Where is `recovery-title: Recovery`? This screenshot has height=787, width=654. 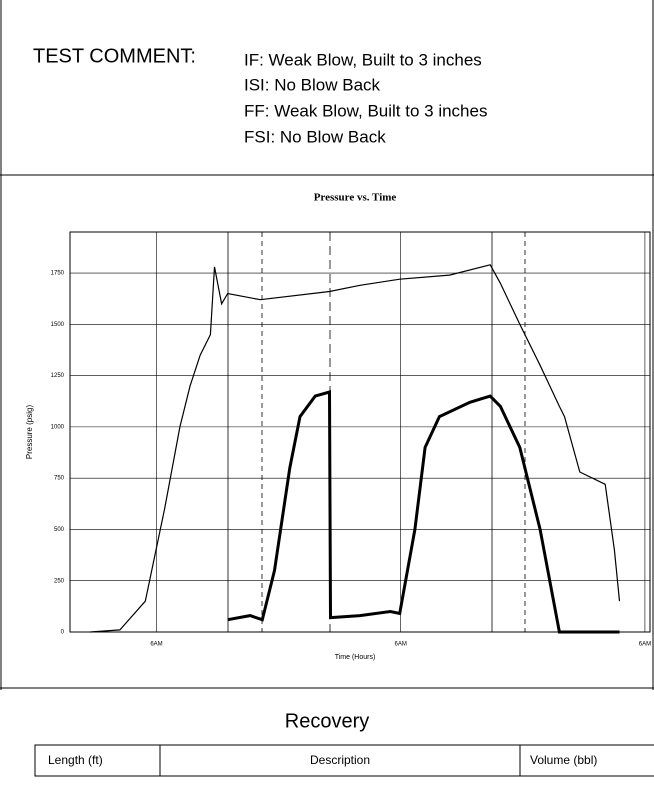
recovery-title: Recovery is located at coordinates (327, 721).